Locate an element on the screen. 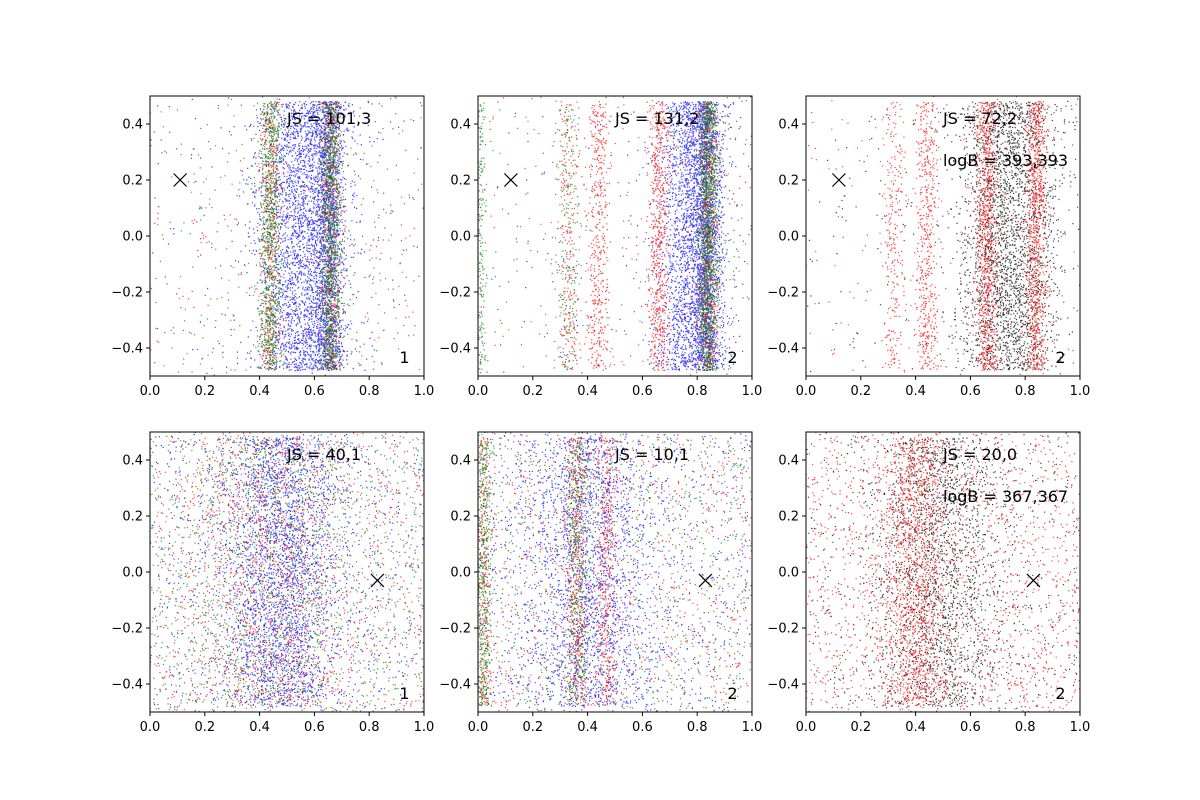 This screenshot has height=800, width=1200. js-annotation: JS = 72,2 is located at coordinates (979, 118).